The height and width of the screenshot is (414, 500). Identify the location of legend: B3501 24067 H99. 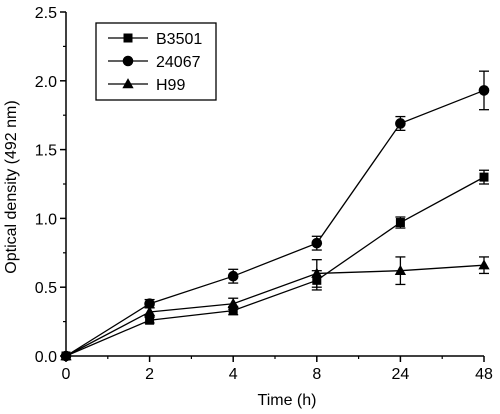
(156, 61).